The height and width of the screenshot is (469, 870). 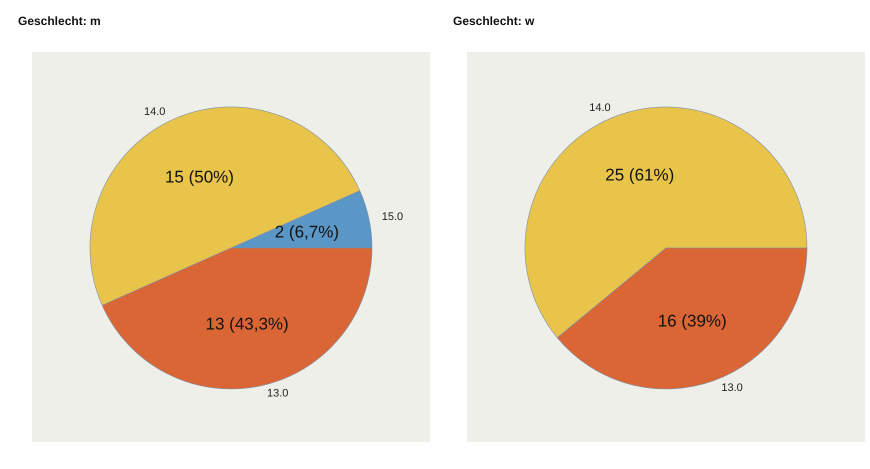 What do you see at coordinates (59, 21) in the screenshot?
I see `chart-title: Geschlecht: m` at bounding box center [59, 21].